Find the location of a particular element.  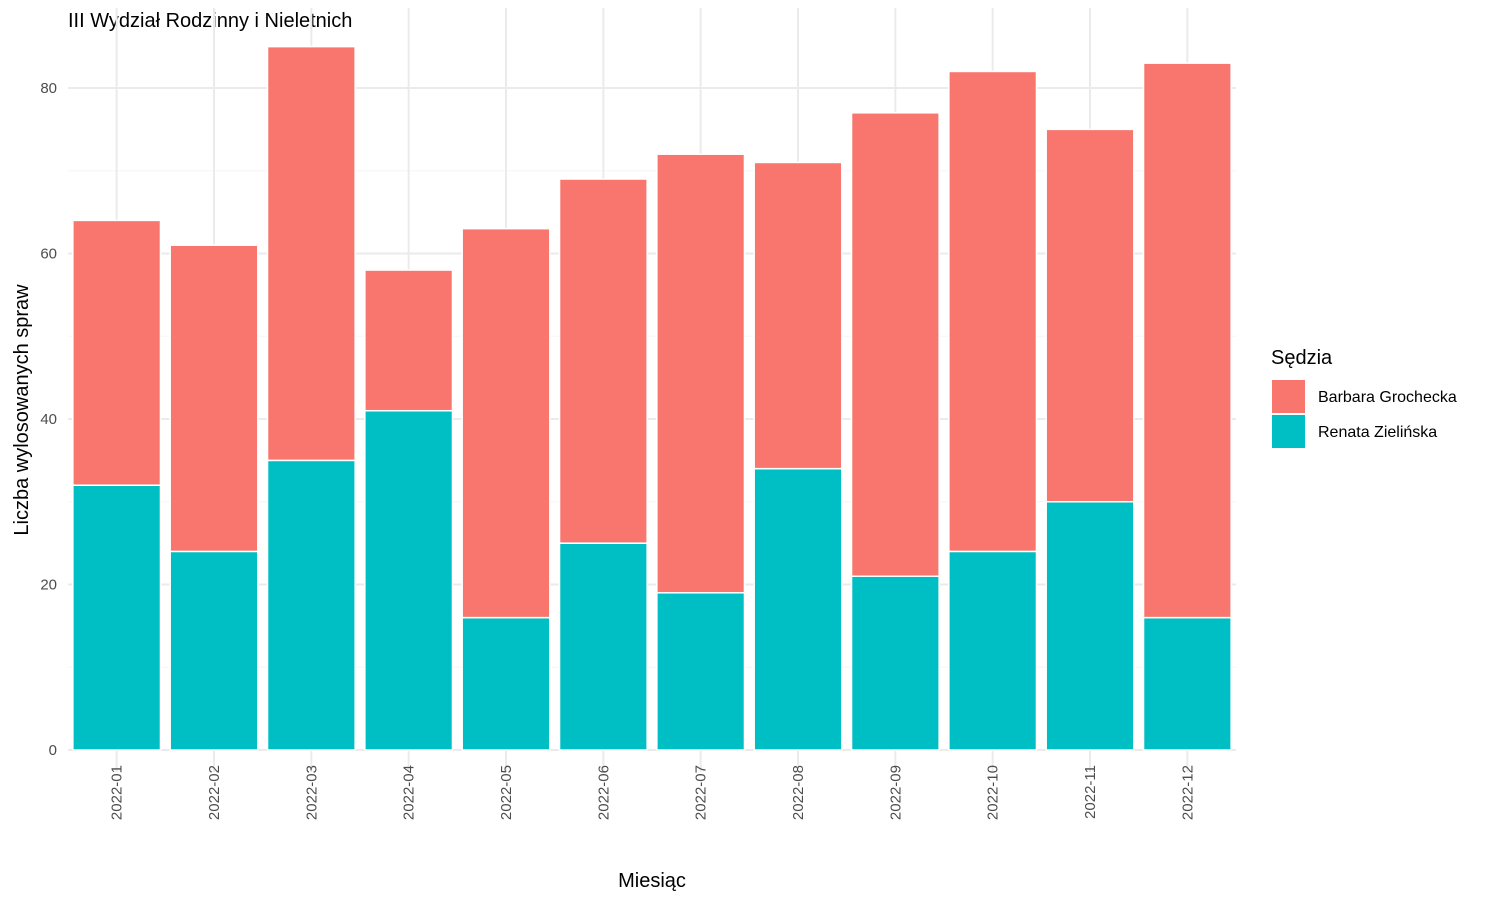

legend: Sędzia Barbara Grochecka Renata Zielińska is located at coordinates (1364, 397).